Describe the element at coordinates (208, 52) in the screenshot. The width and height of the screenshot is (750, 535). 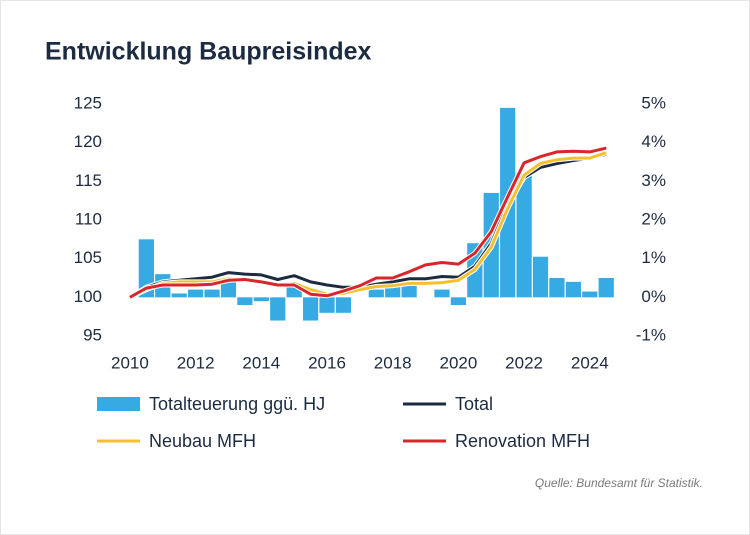
I see `chart-title: Entwicklung Baupreisindex` at that location.